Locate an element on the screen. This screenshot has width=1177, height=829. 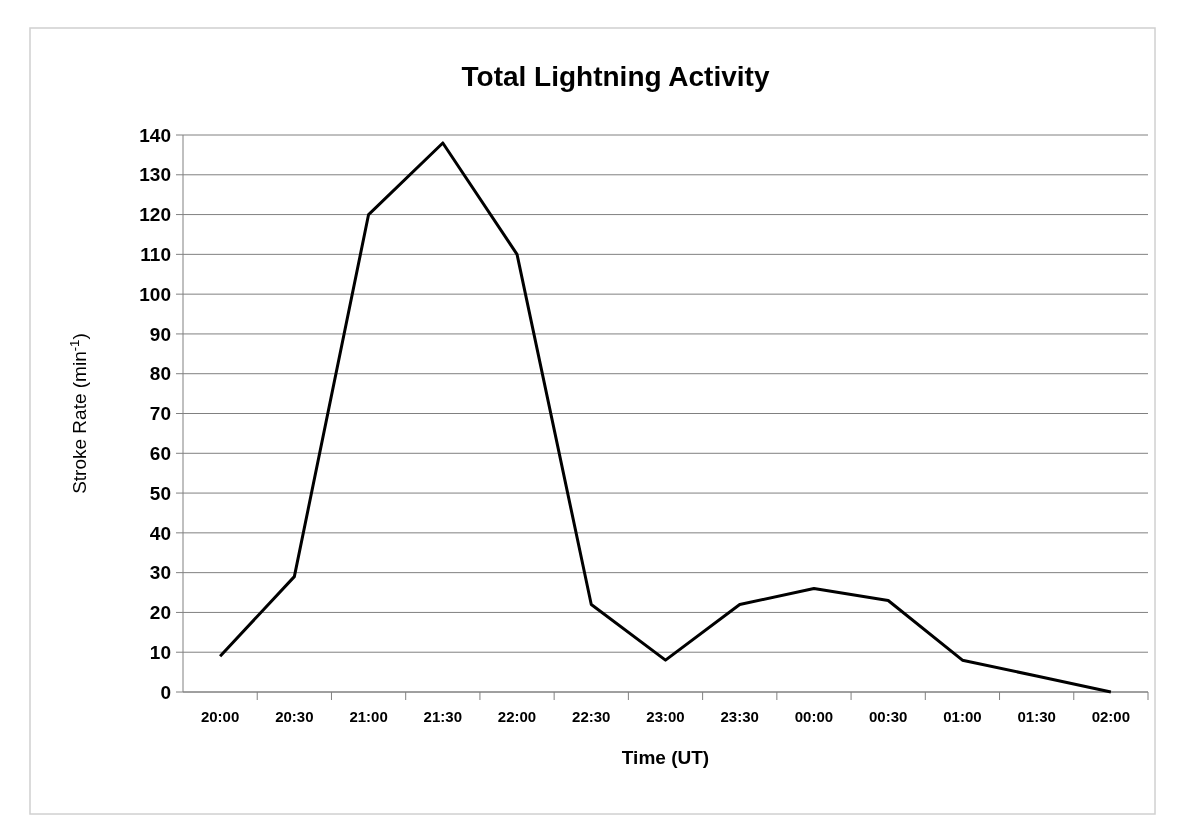
y-tick-label: 110 is located at coordinates (155, 255).